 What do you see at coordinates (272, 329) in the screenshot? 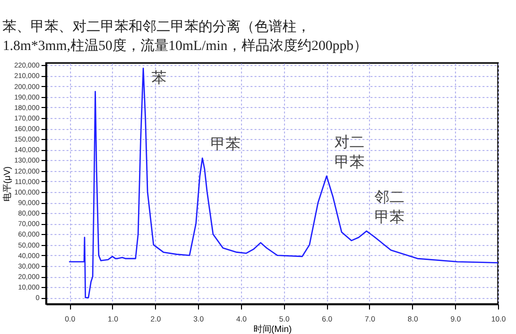
I see `x-axis-title: 时间(Min)` at bounding box center [272, 329].